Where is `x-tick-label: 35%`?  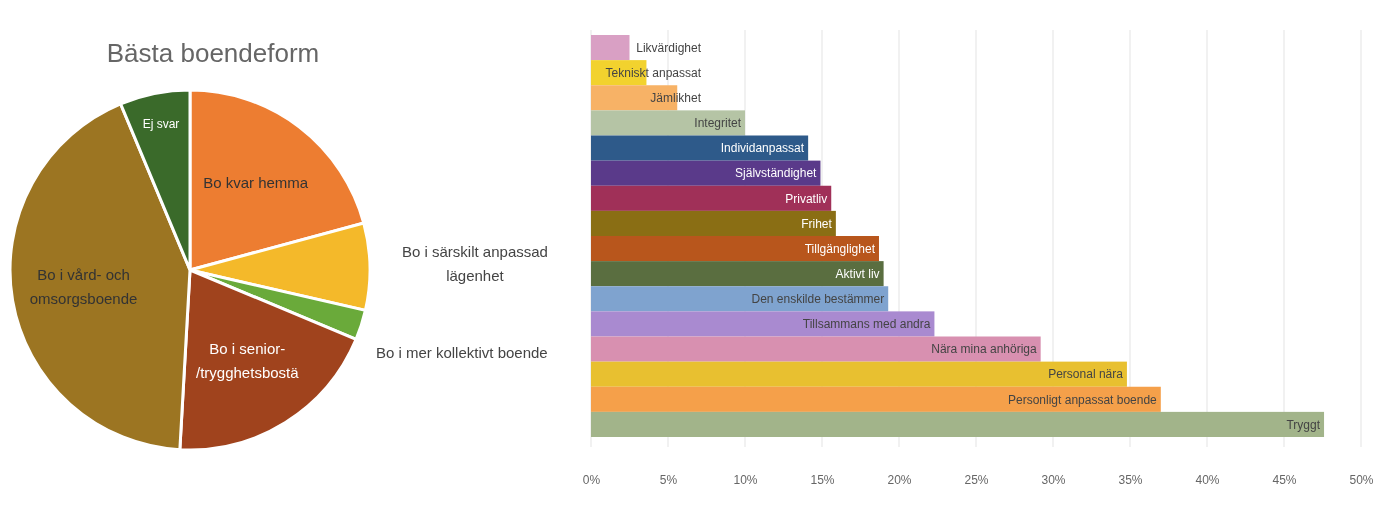 x-tick-label: 35% is located at coordinates (1130, 479).